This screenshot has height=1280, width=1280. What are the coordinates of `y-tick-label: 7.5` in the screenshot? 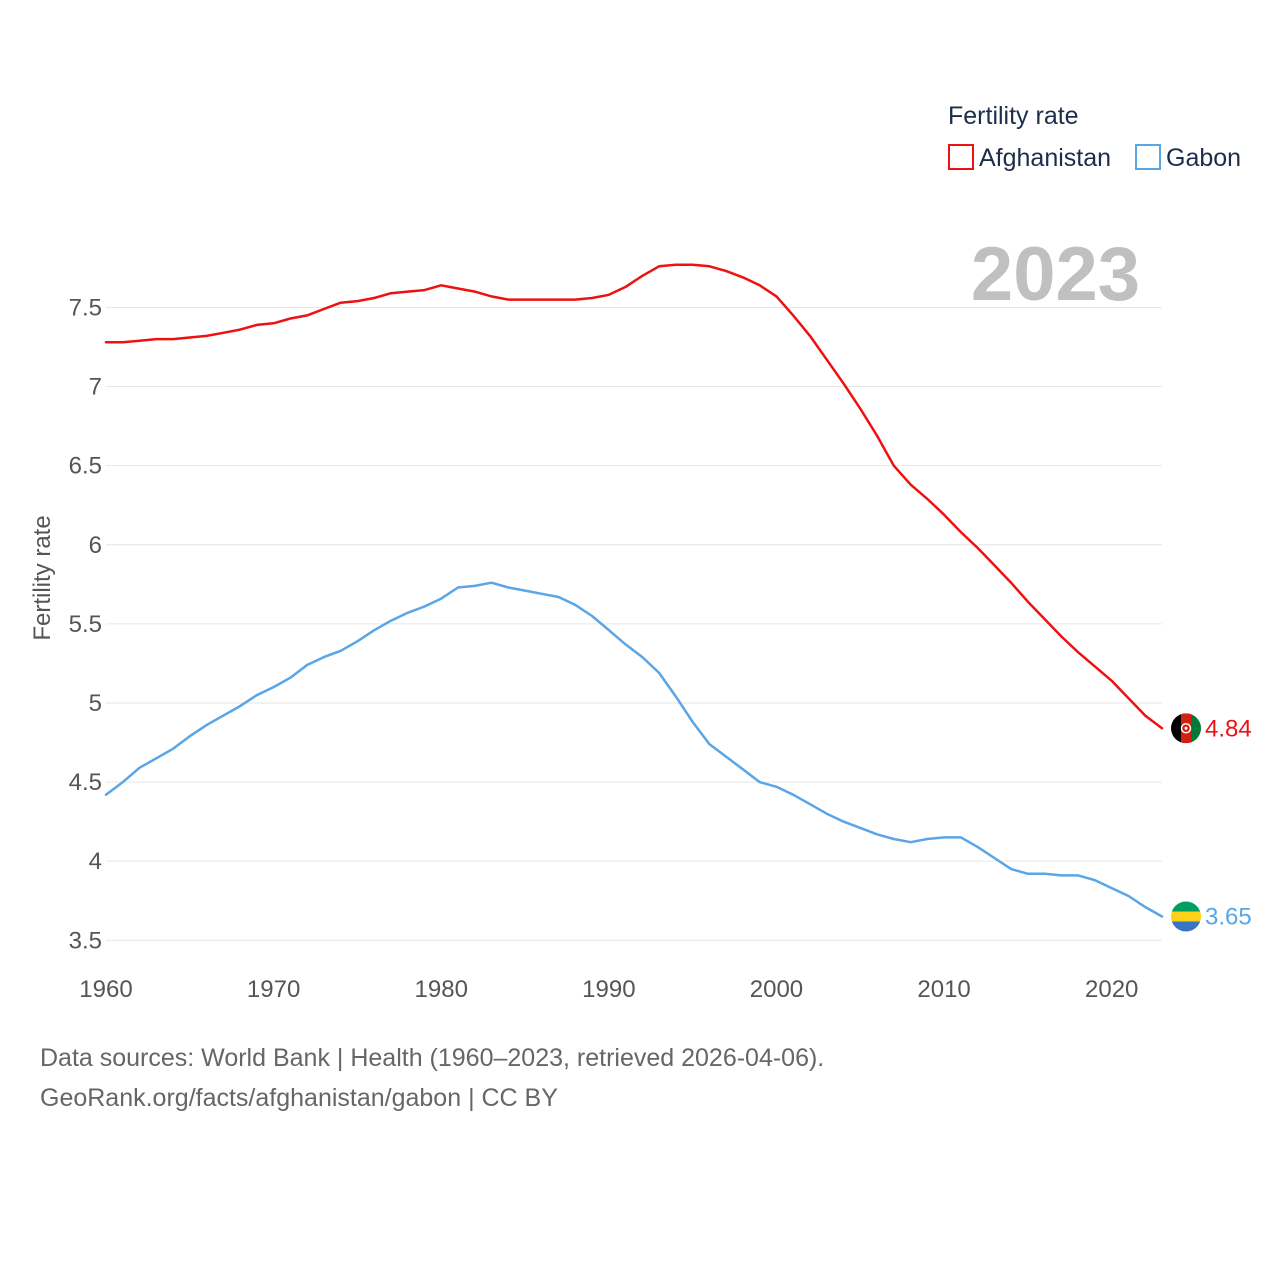 It's located at (85, 307).